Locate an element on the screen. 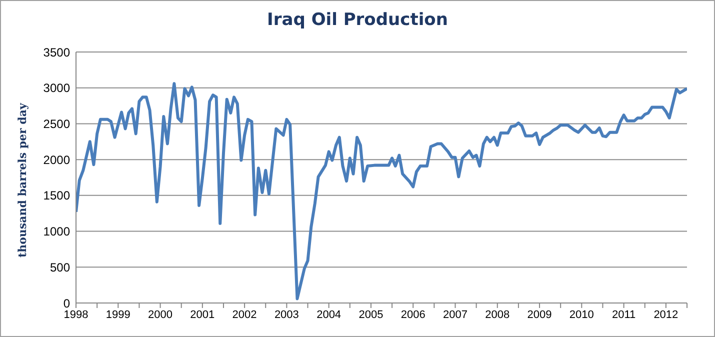 The width and height of the screenshot is (715, 337). y-tick-label: 0 is located at coordinates (66, 303).